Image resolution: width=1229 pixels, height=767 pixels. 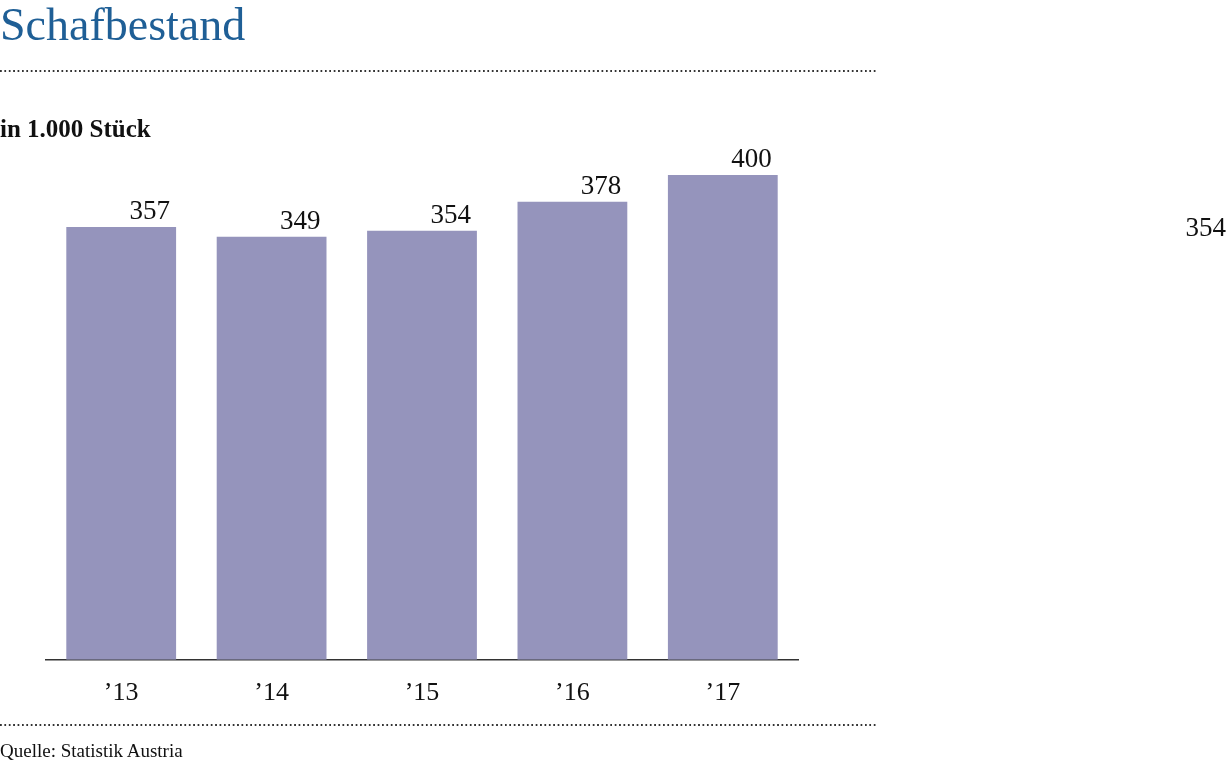 What do you see at coordinates (1205, 227) in the screenshot?
I see `text: 354` at bounding box center [1205, 227].